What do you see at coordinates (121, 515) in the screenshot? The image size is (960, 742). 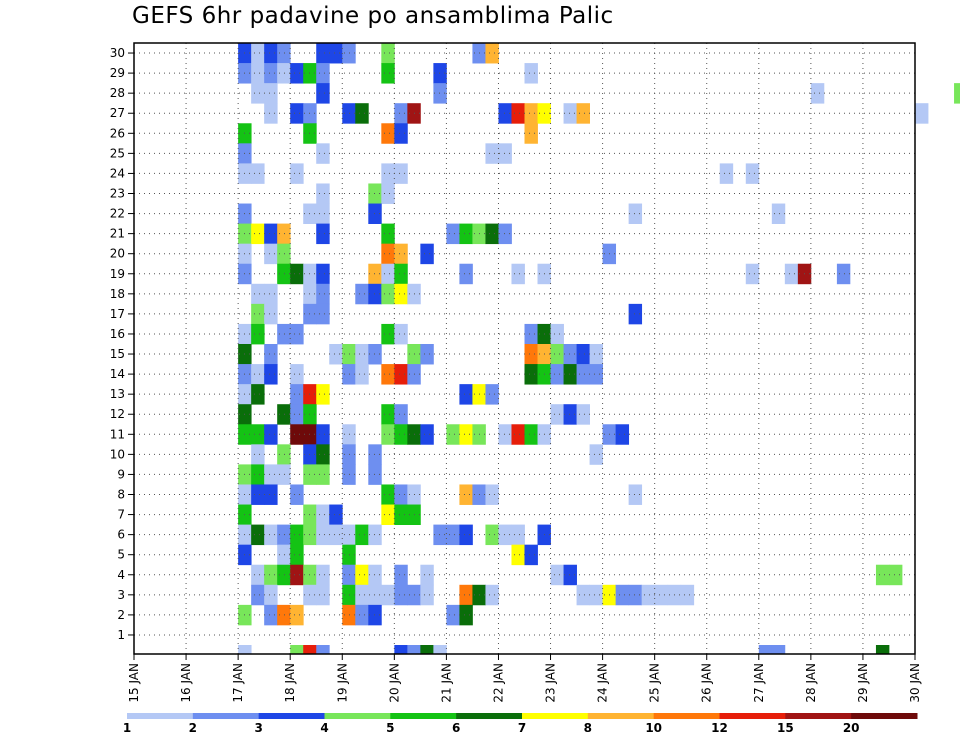 I see `y-tick-label: 7` at bounding box center [121, 515].